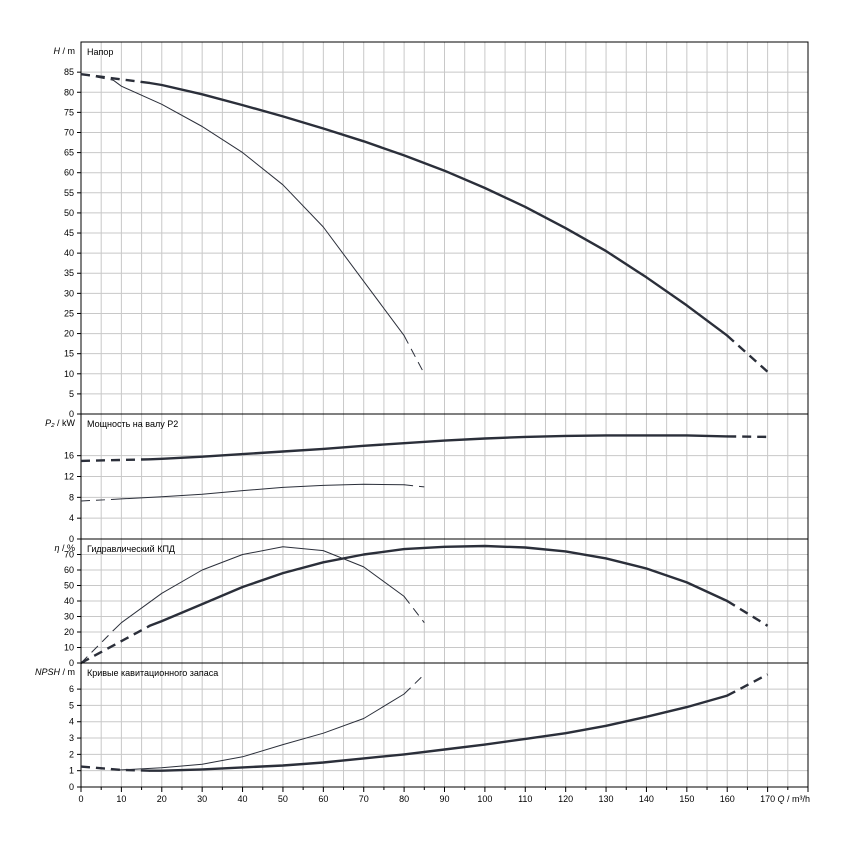 Image resolution: width=850 pixels, height=850 pixels. What do you see at coordinates (69, 193) in the screenshot?
I see `y-tick-label: 55` at bounding box center [69, 193].